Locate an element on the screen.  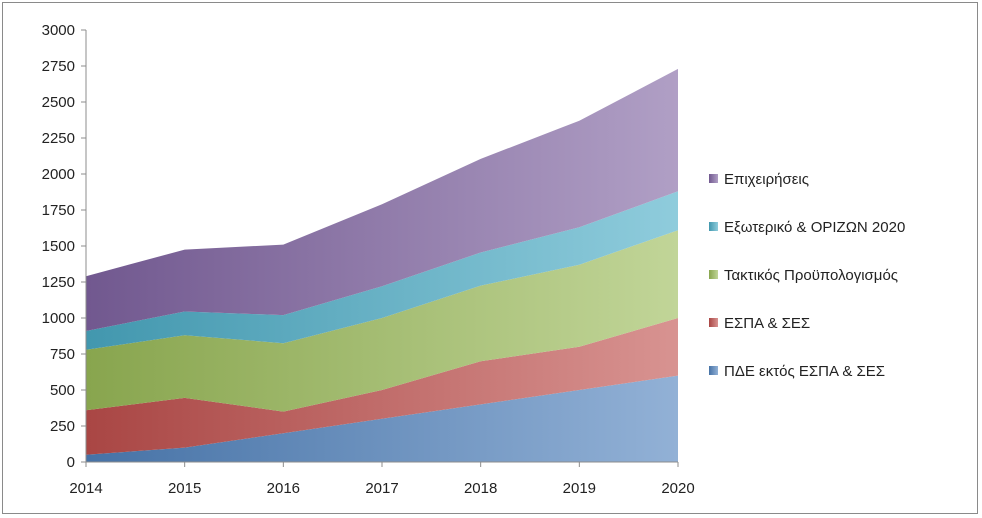
x-axis-ticks: 2014 2015 2016 2017 2018 2019 2020 is located at coordinates (382, 479).